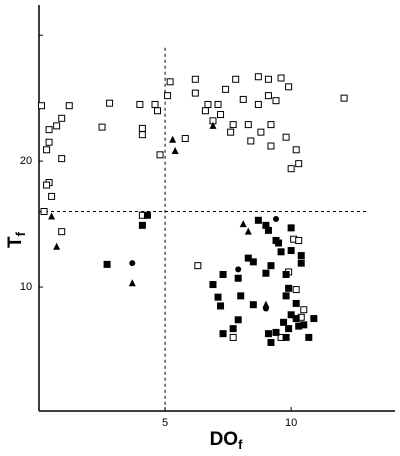 The width and height of the screenshot is (400, 456). Describe the element at coordinates (165, 423) in the screenshot. I see `x-tick-label: 5` at that location.